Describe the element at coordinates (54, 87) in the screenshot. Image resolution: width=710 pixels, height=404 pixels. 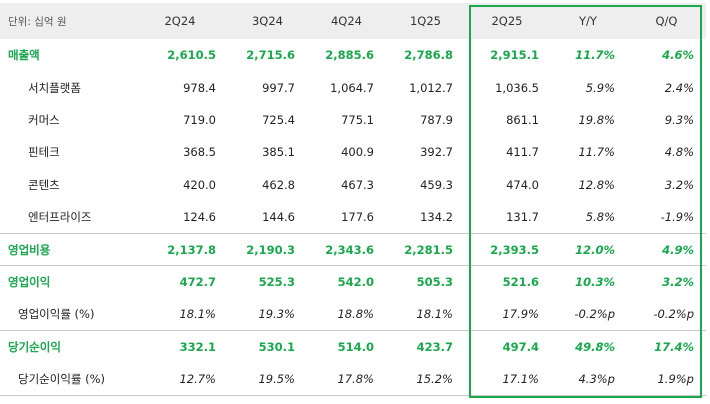
I see `row-label: 서치플랫폼` at that location.